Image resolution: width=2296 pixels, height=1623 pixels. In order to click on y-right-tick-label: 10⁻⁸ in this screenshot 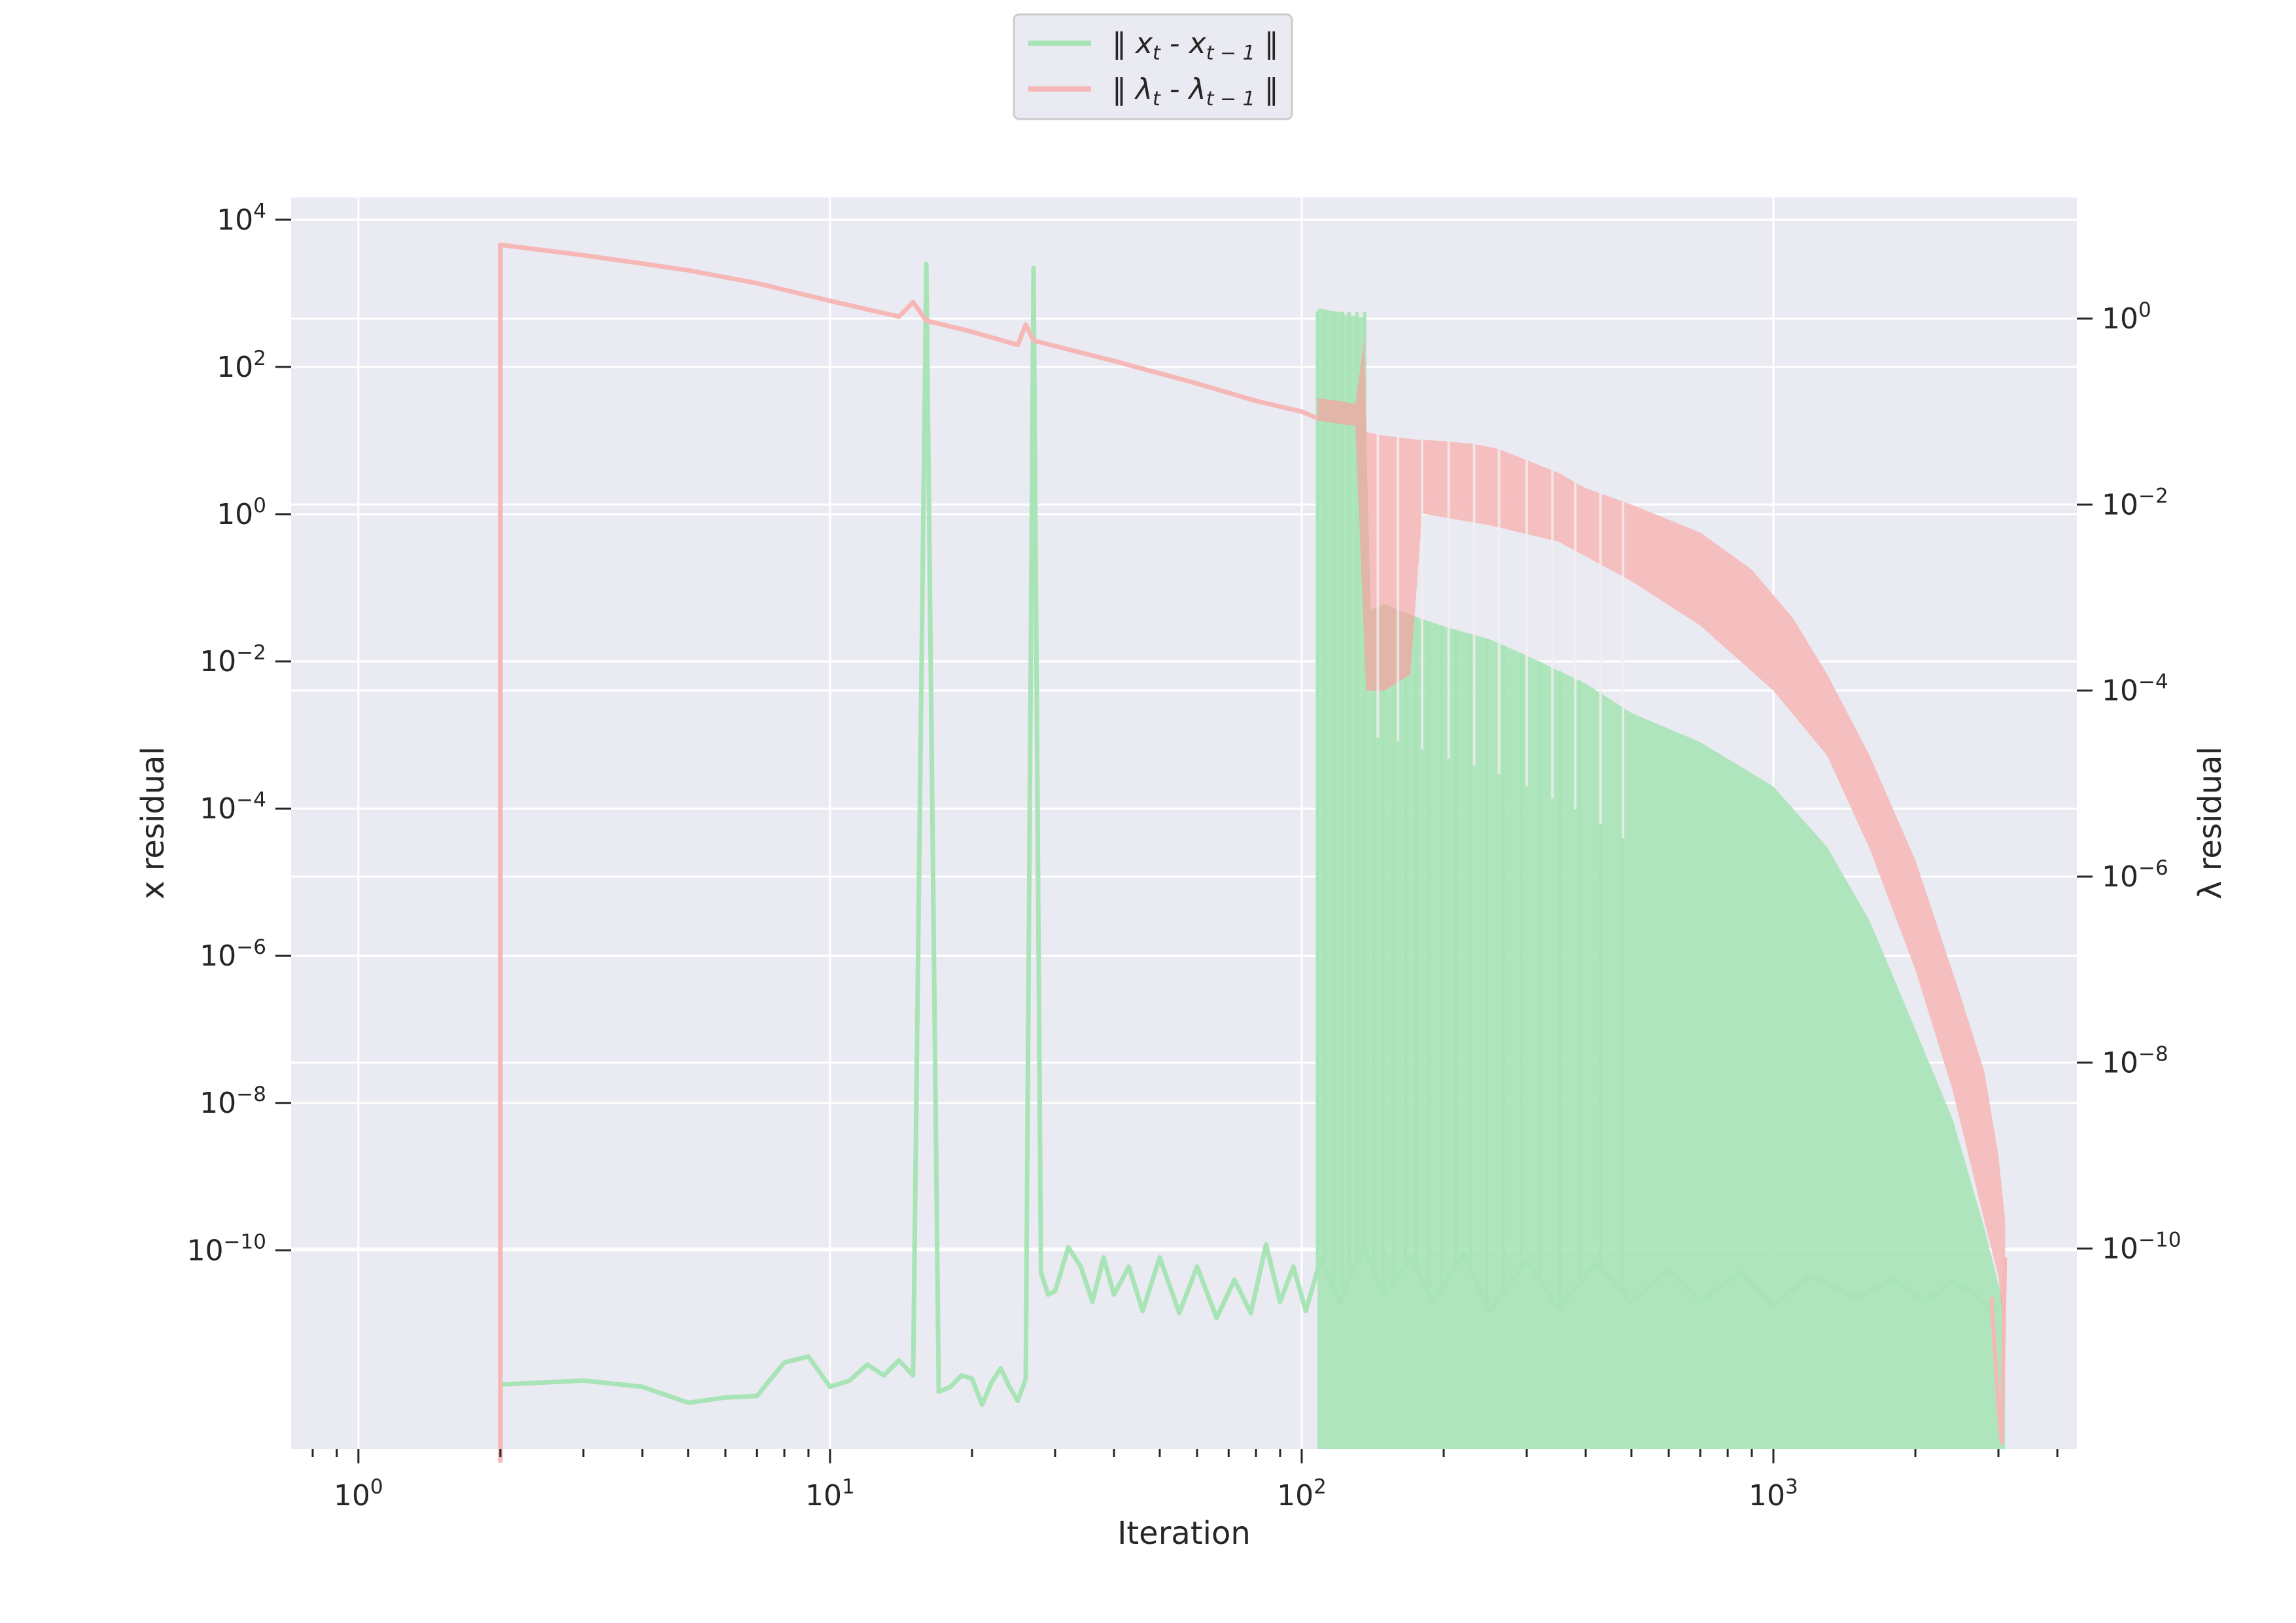, I will do `click(2135, 1060)`.